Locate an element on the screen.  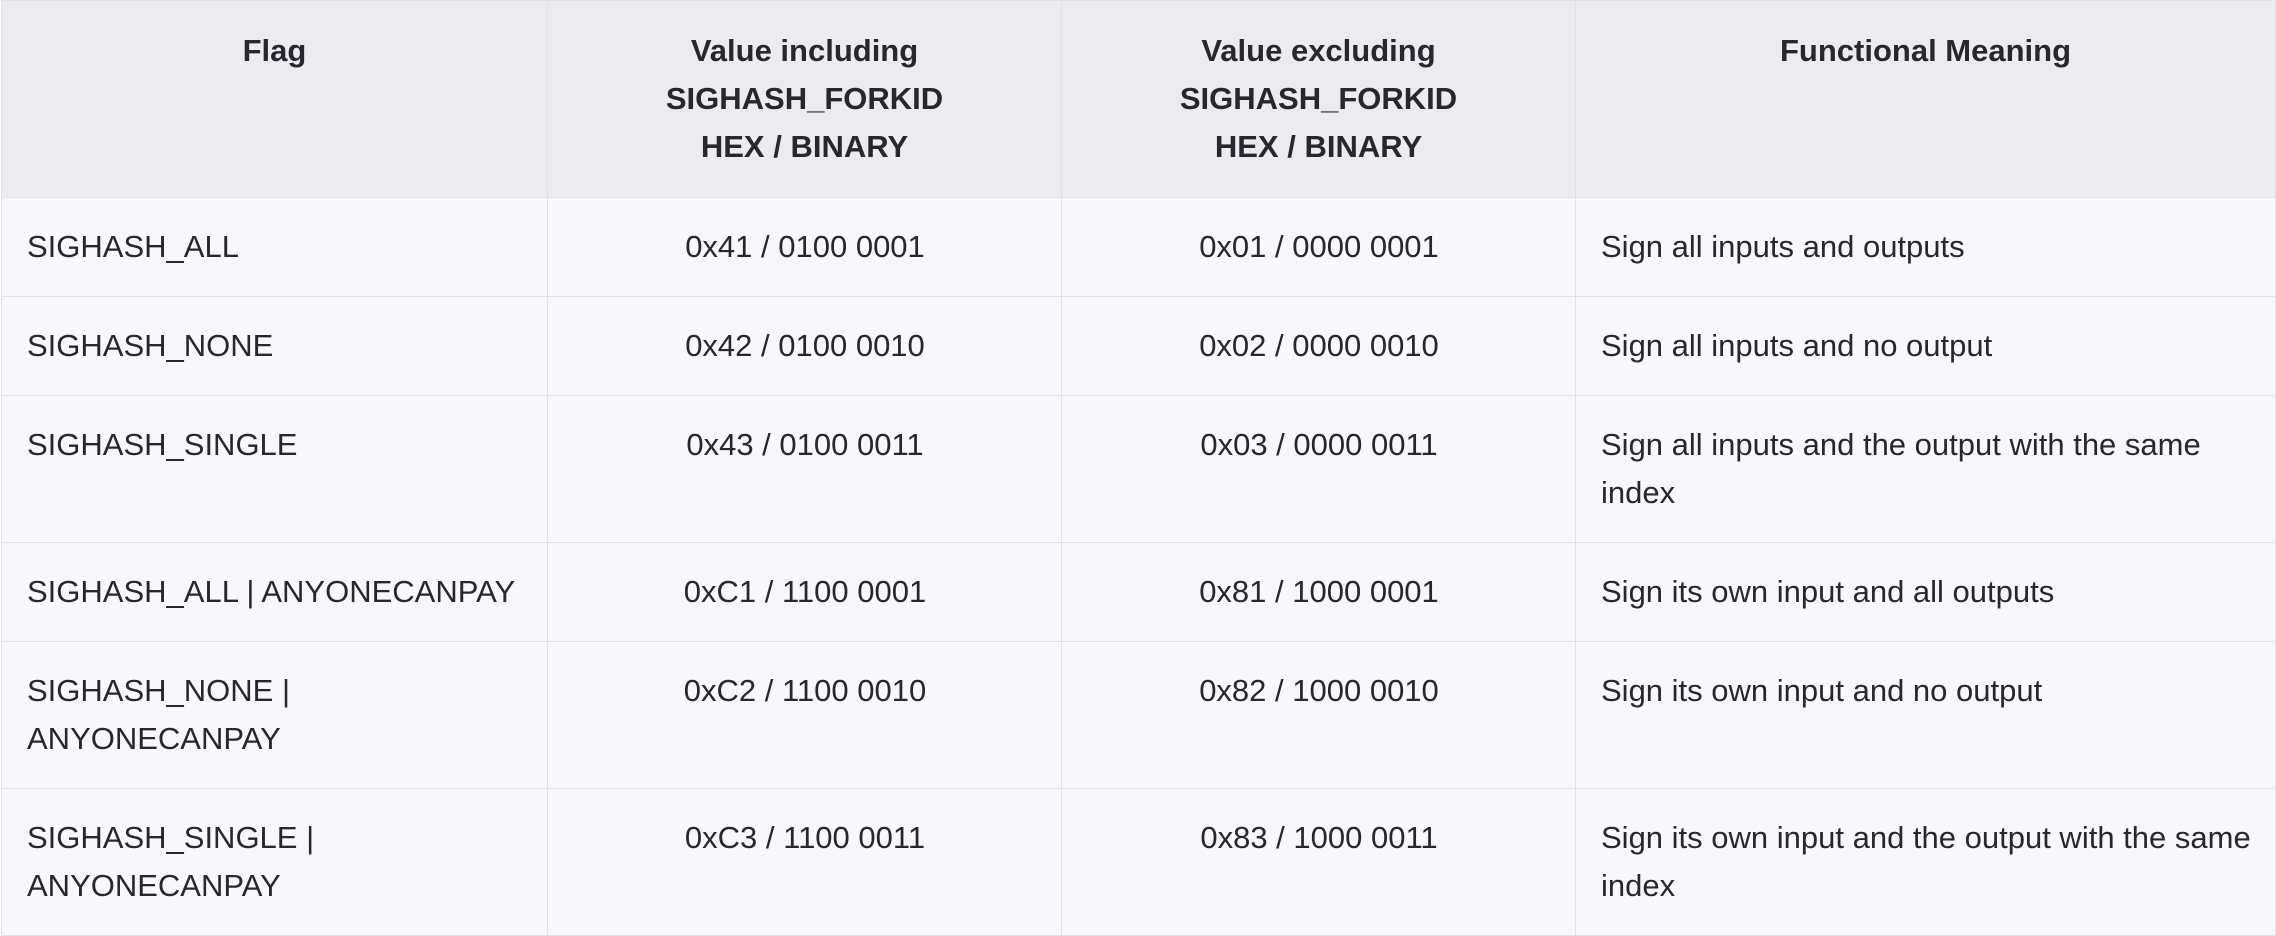
header-including-line-1: Value including is located at coordinates (804, 50).